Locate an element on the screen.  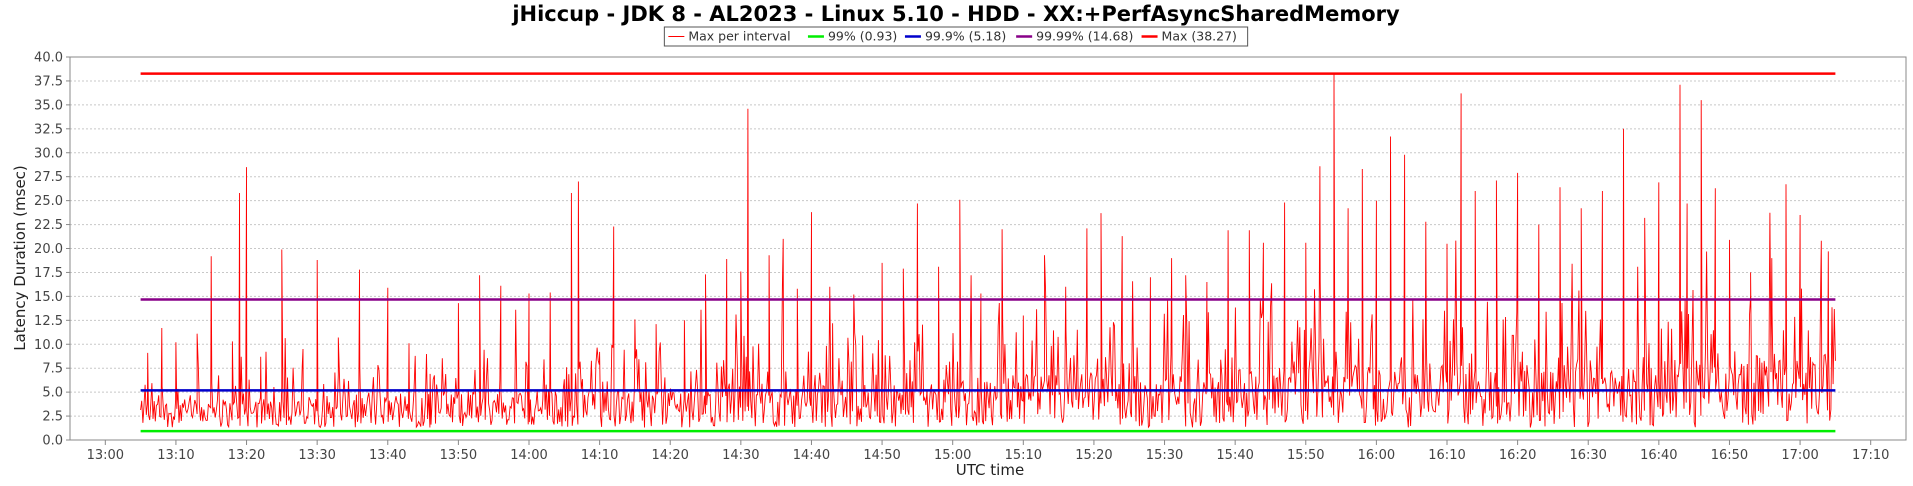
legend-box is located at coordinates (956, 36).